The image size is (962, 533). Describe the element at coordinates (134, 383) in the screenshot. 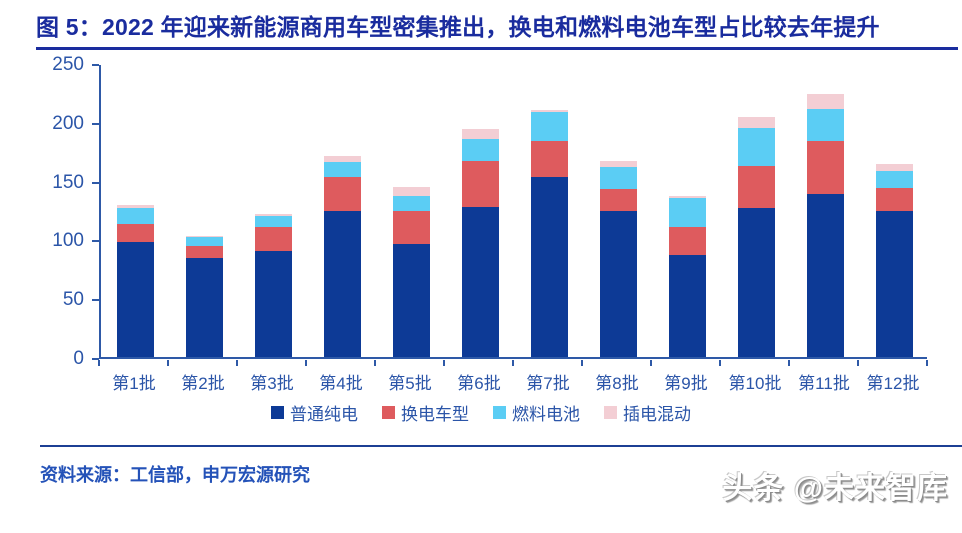

I see `x-axis-label: 第1批` at that location.